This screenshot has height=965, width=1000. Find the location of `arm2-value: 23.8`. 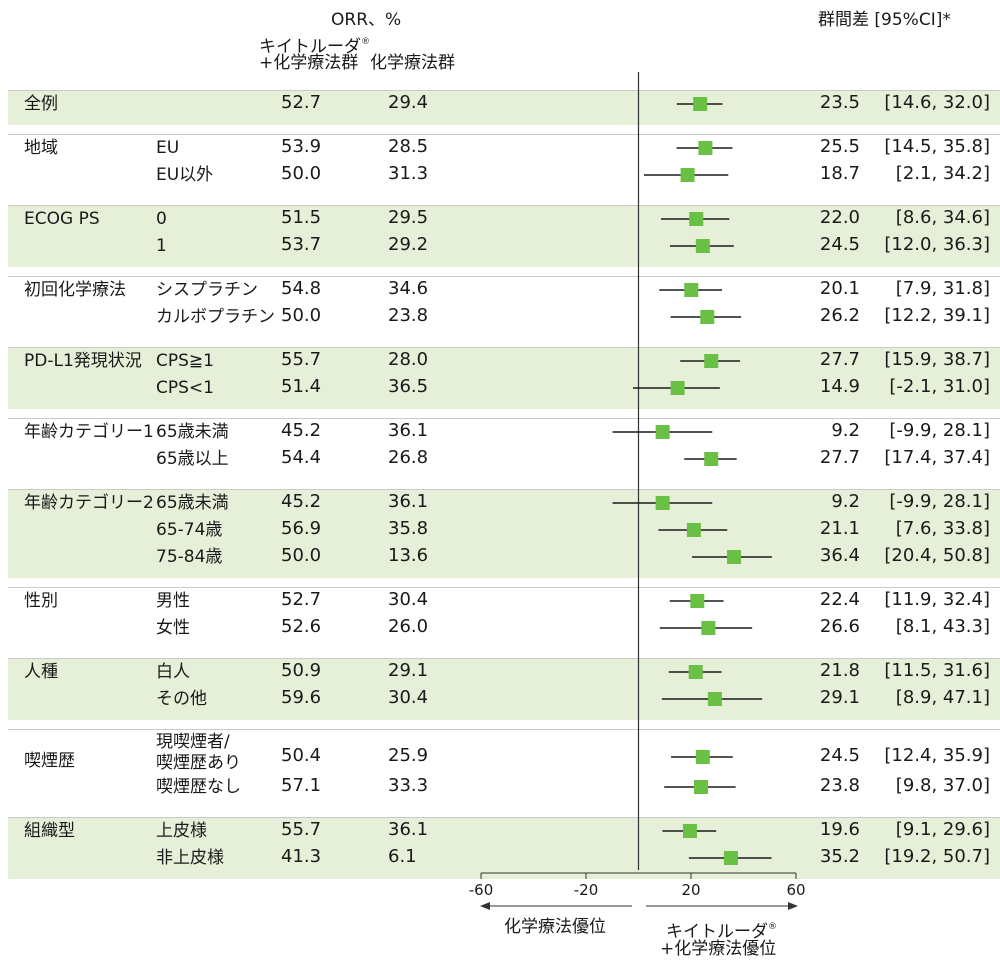

arm2-value: 23.8 is located at coordinates (408, 315).